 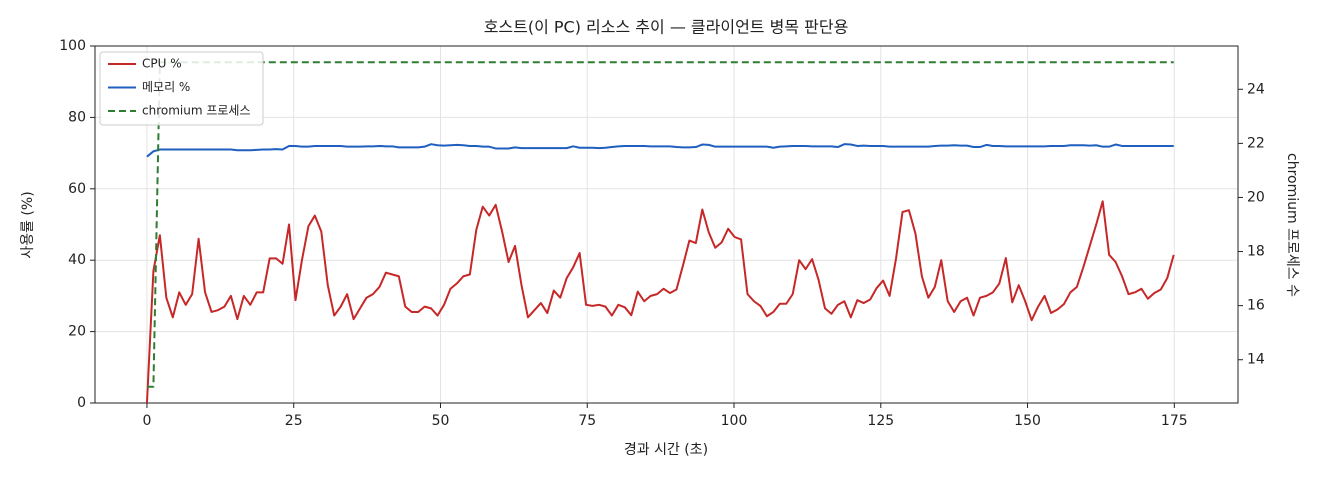 What do you see at coordinates (77, 260) in the screenshot?
I see `y-tick-label: 40` at bounding box center [77, 260].